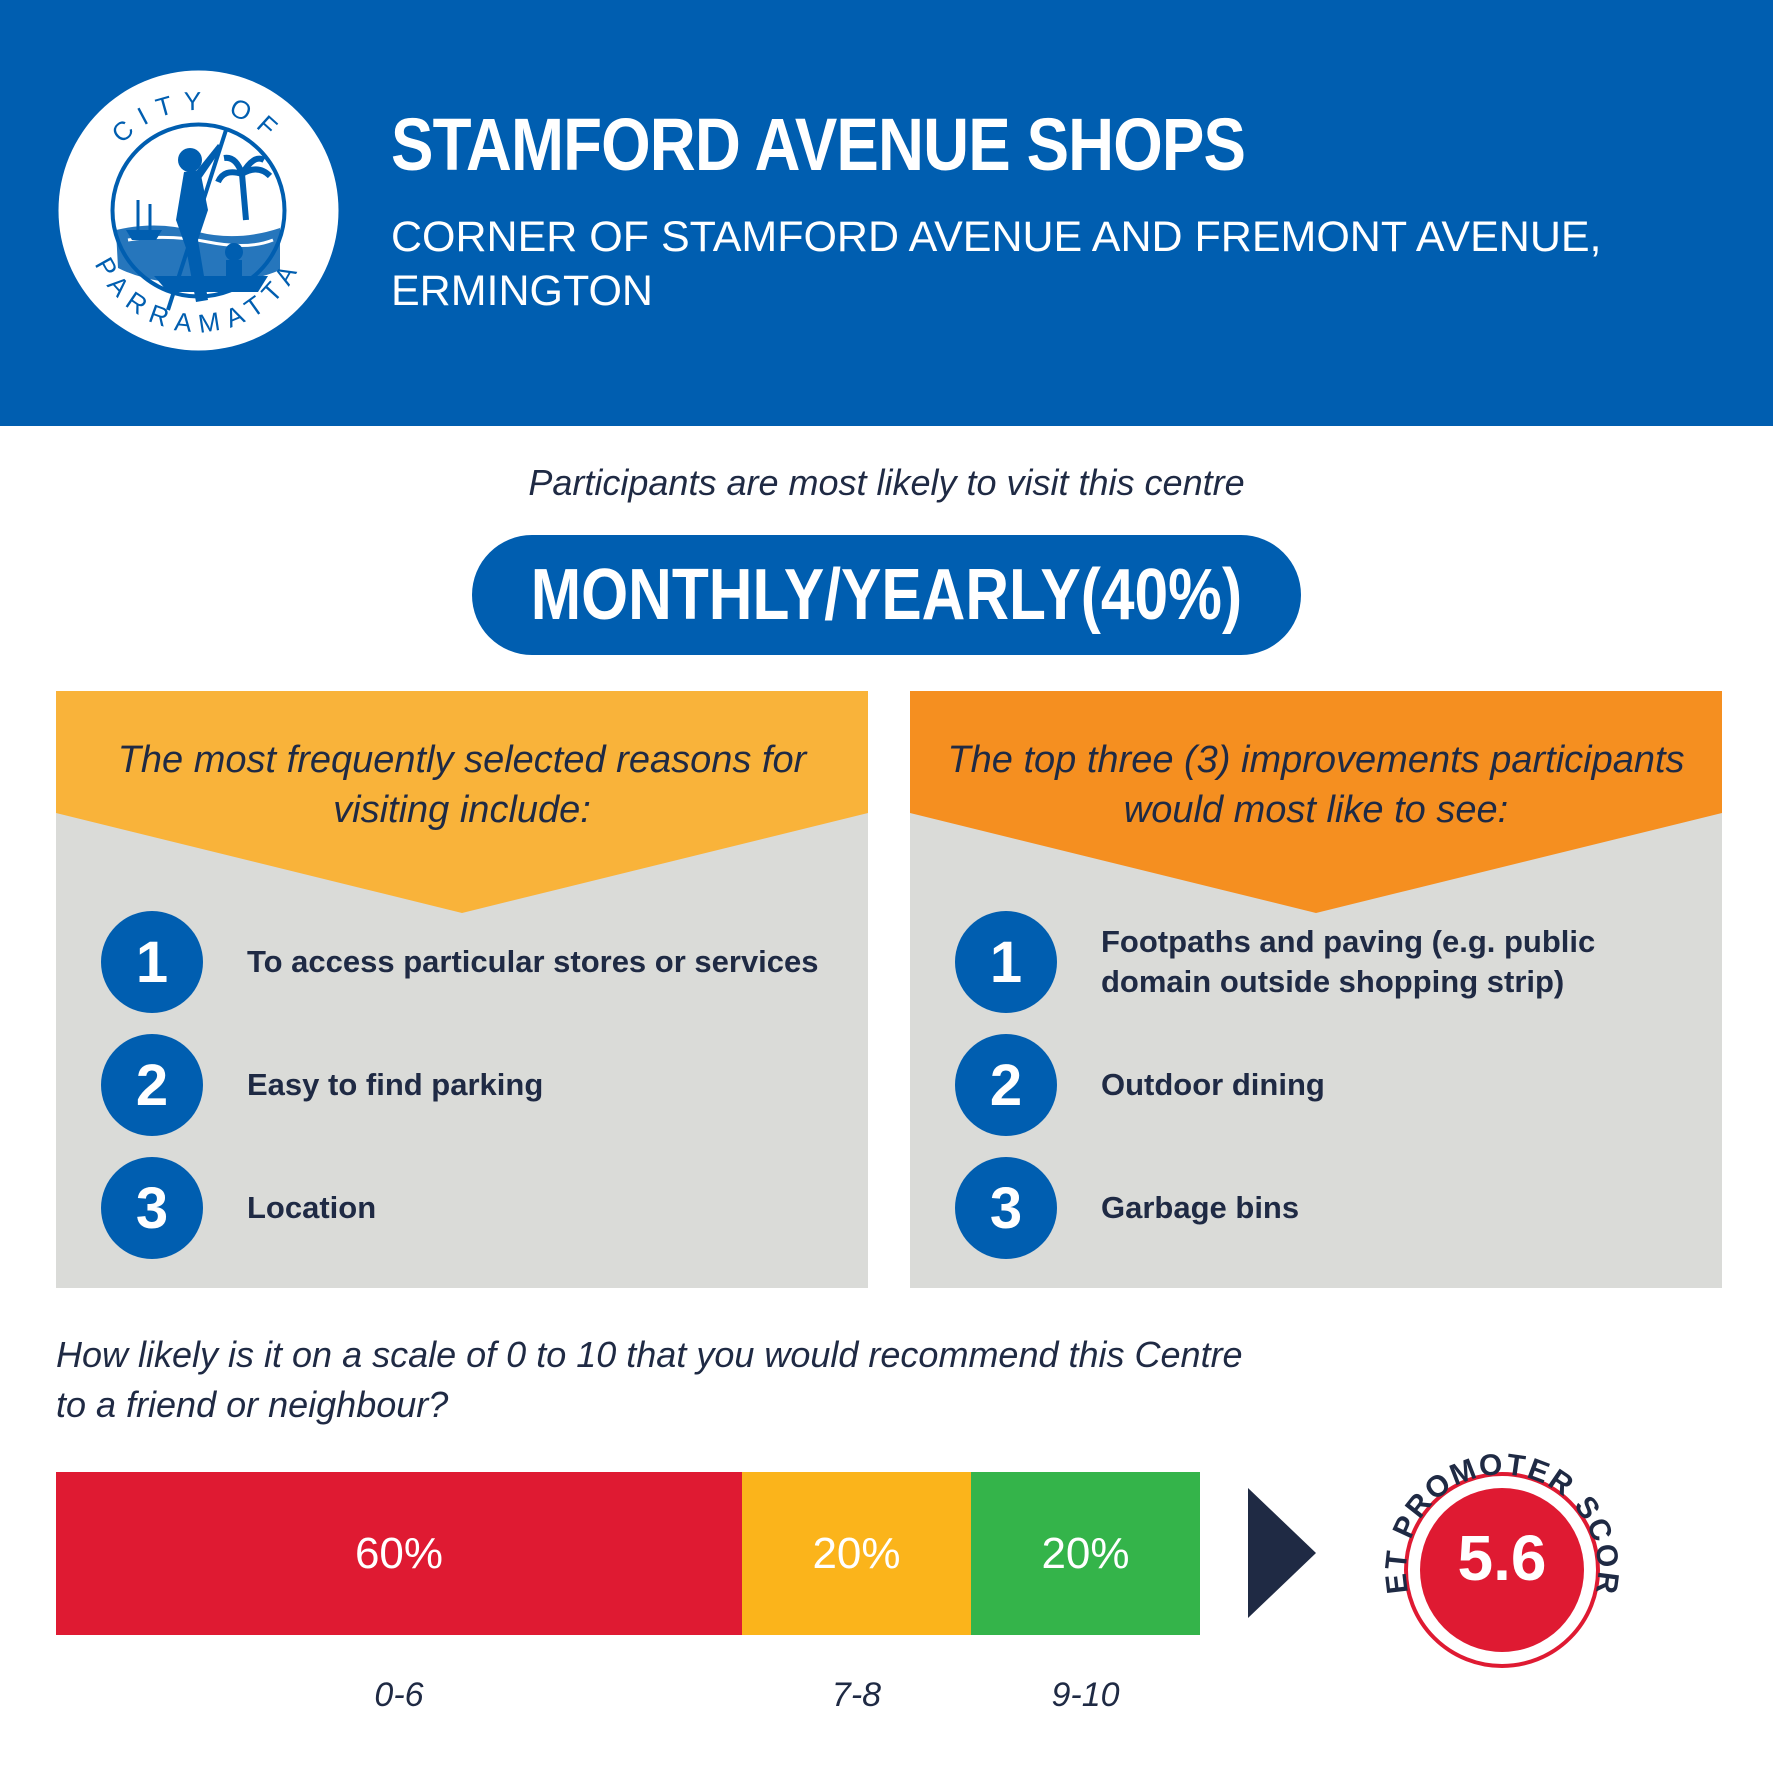  What do you see at coordinates (152, 962) in the screenshot?
I see `reason-number-badge: 1` at bounding box center [152, 962].